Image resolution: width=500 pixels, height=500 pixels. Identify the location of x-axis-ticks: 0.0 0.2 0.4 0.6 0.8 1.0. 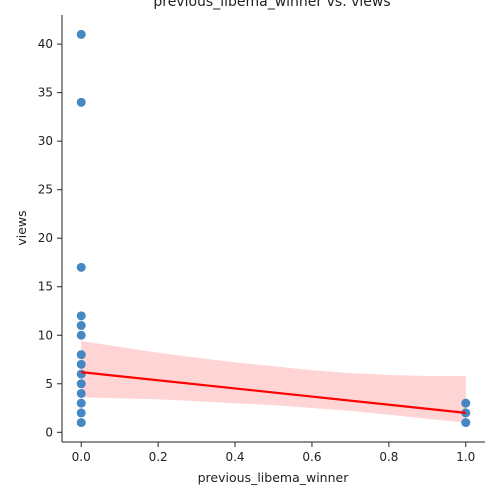
(273, 453).